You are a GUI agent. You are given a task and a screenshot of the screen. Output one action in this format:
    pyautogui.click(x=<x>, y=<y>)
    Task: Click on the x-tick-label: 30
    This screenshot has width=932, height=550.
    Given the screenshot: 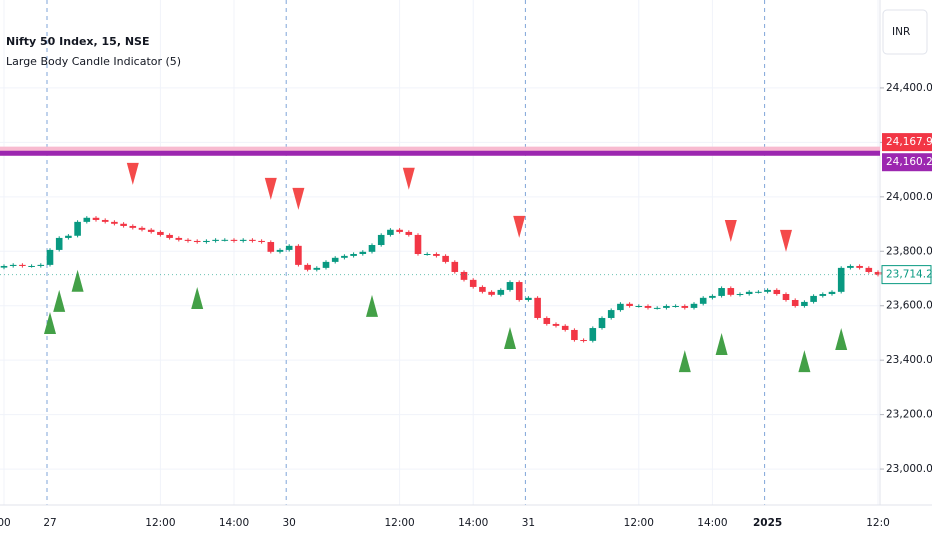 What is the action you would take?
    pyautogui.click(x=289, y=523)
    